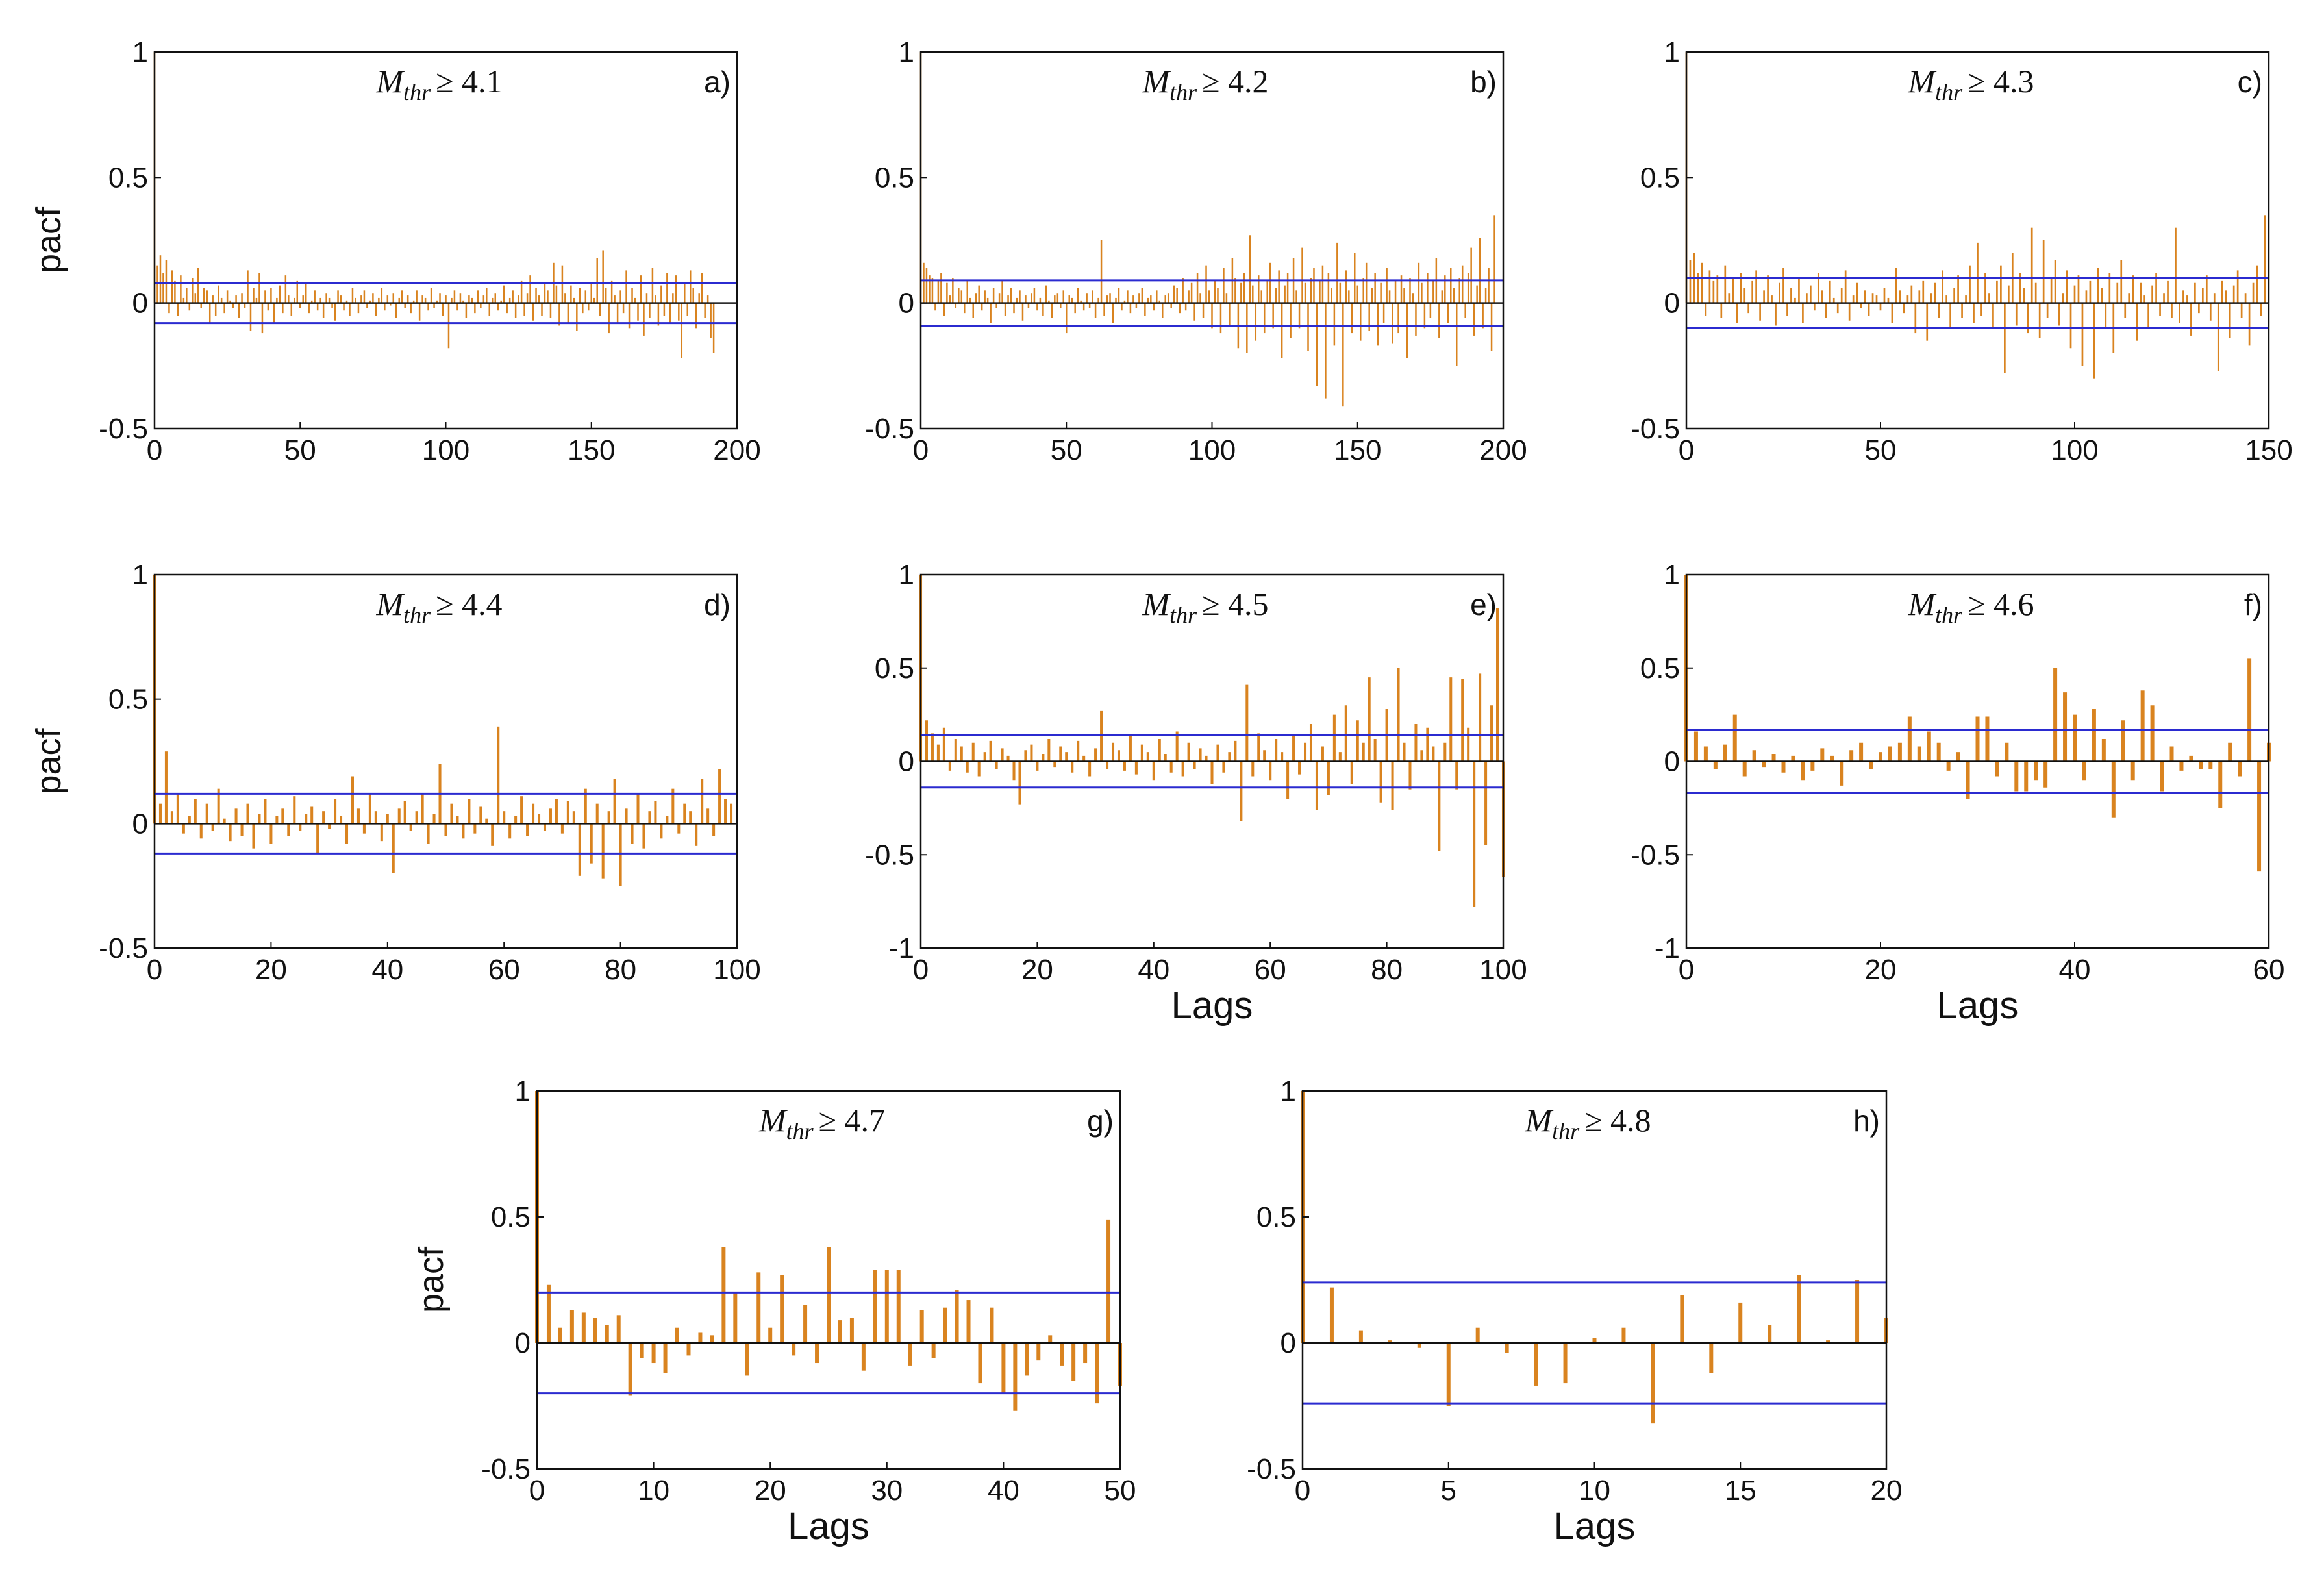 The height and width of the screenshot is (1576, 2324). I want to click on panel-title: Mthr ≥ 4.5, so click(1205, 607).